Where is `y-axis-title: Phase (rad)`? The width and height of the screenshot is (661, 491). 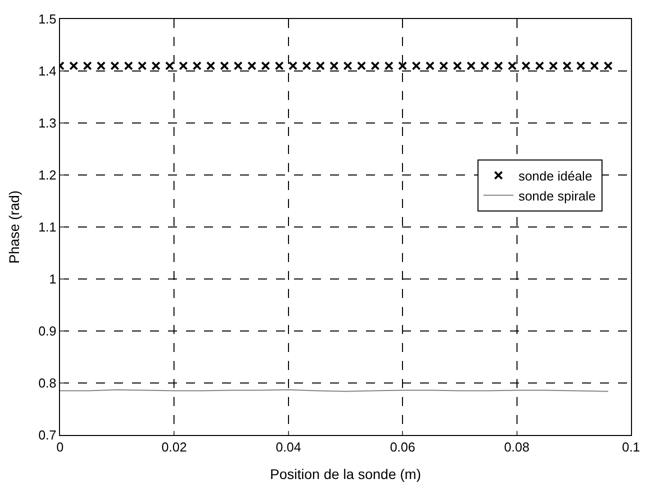
y-axis-title: Phase (rad) is located at coordinates (14, 227).